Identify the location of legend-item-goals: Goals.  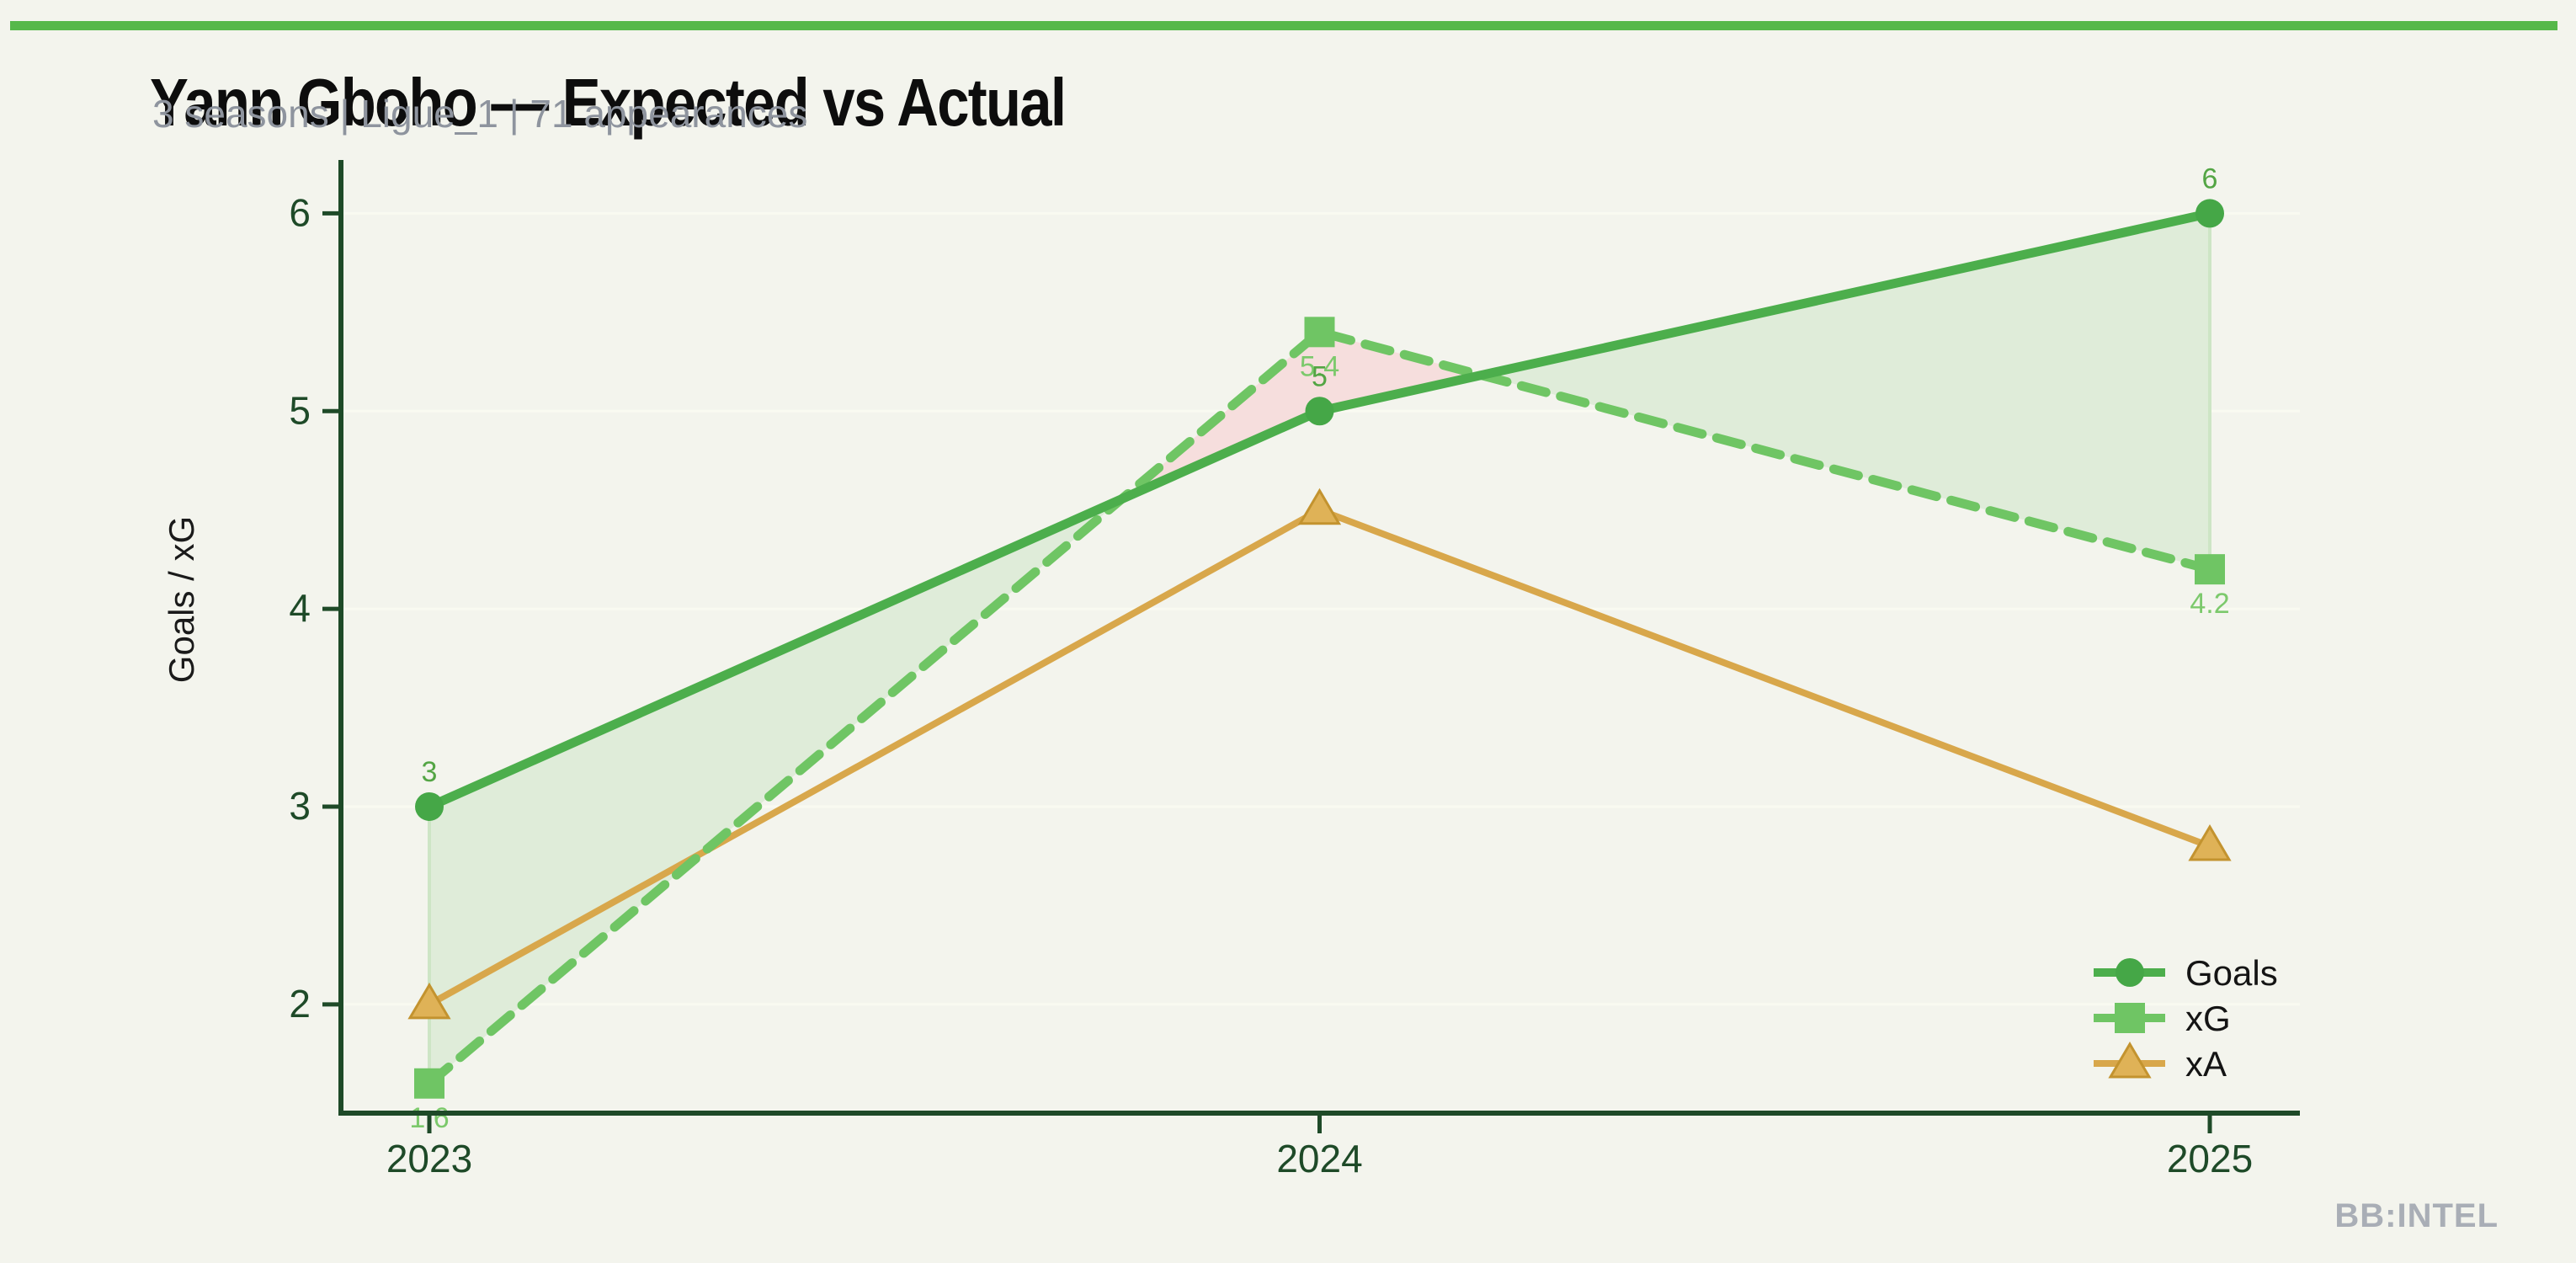
(2186, 973).